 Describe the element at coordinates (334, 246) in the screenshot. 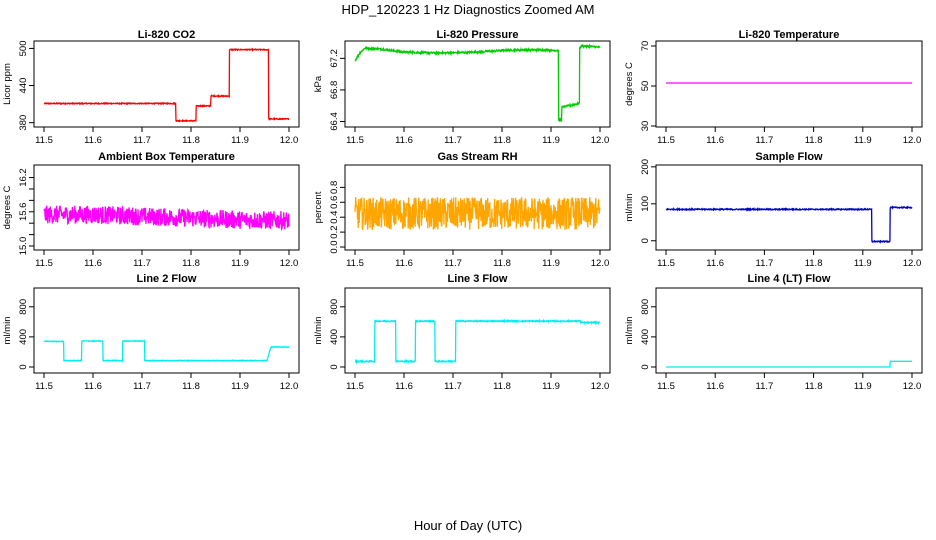

I see `y-tick-label: 0.0` at that location.